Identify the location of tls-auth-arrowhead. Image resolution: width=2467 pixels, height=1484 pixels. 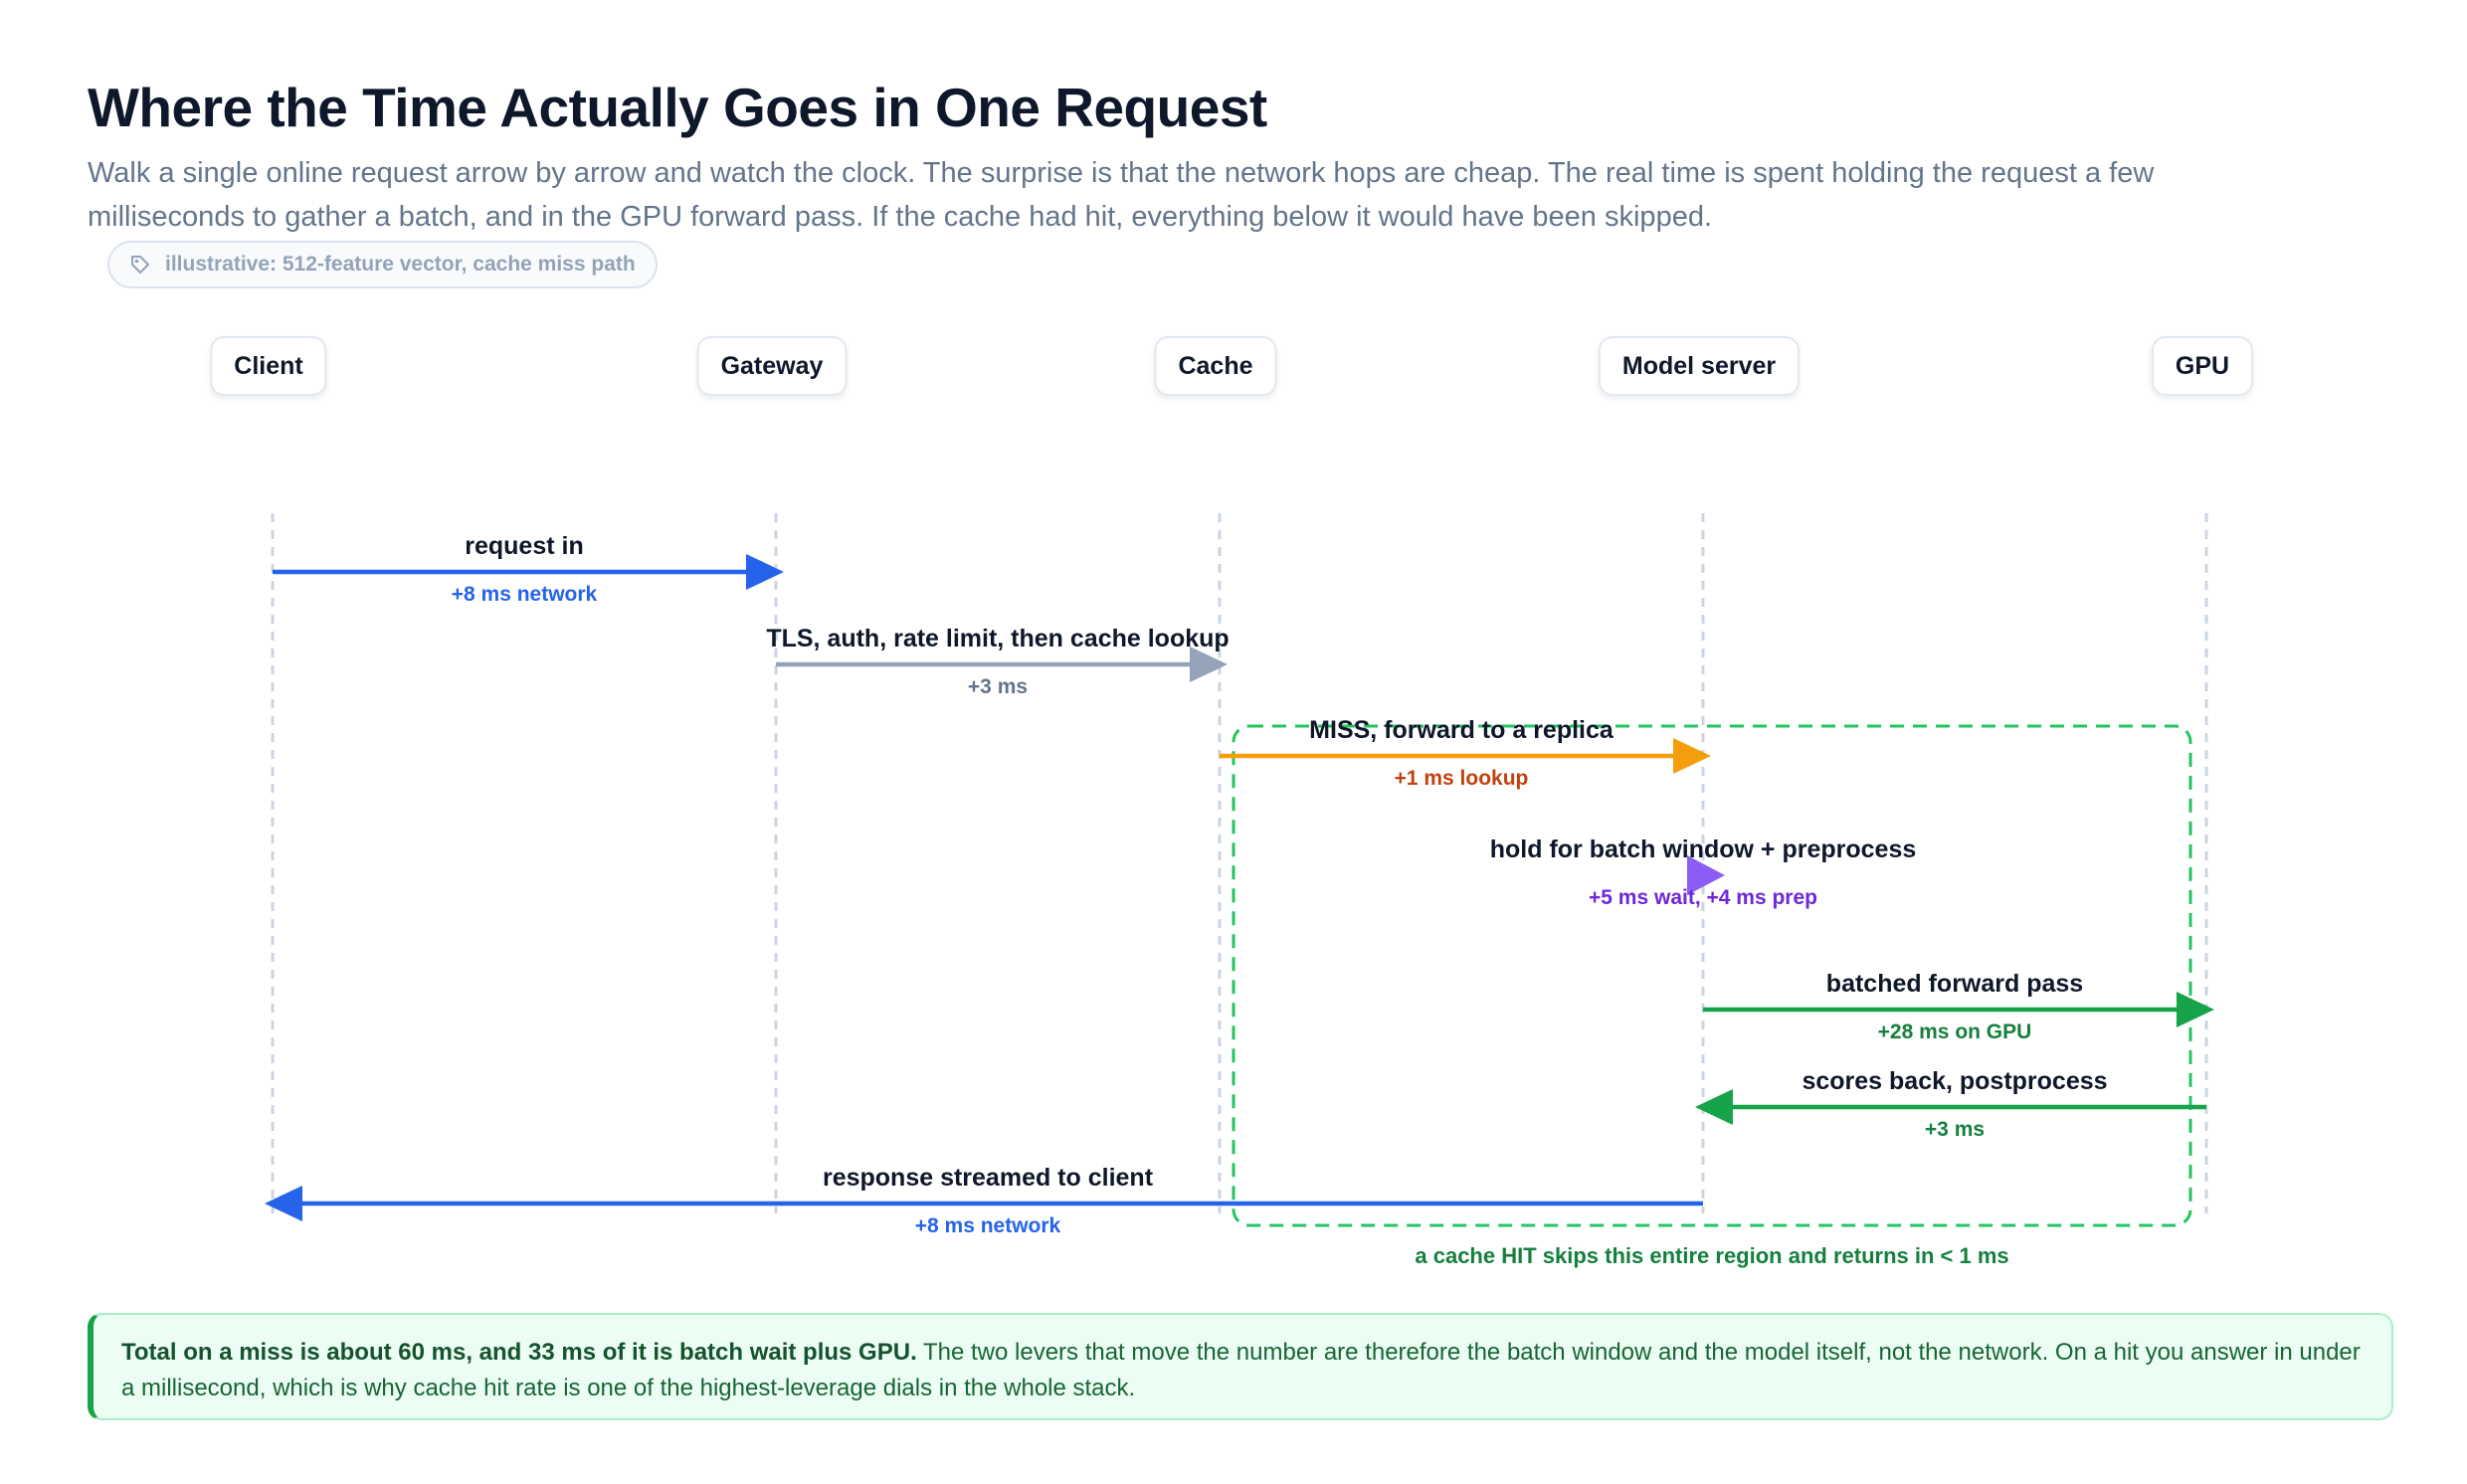
(1209, 664).